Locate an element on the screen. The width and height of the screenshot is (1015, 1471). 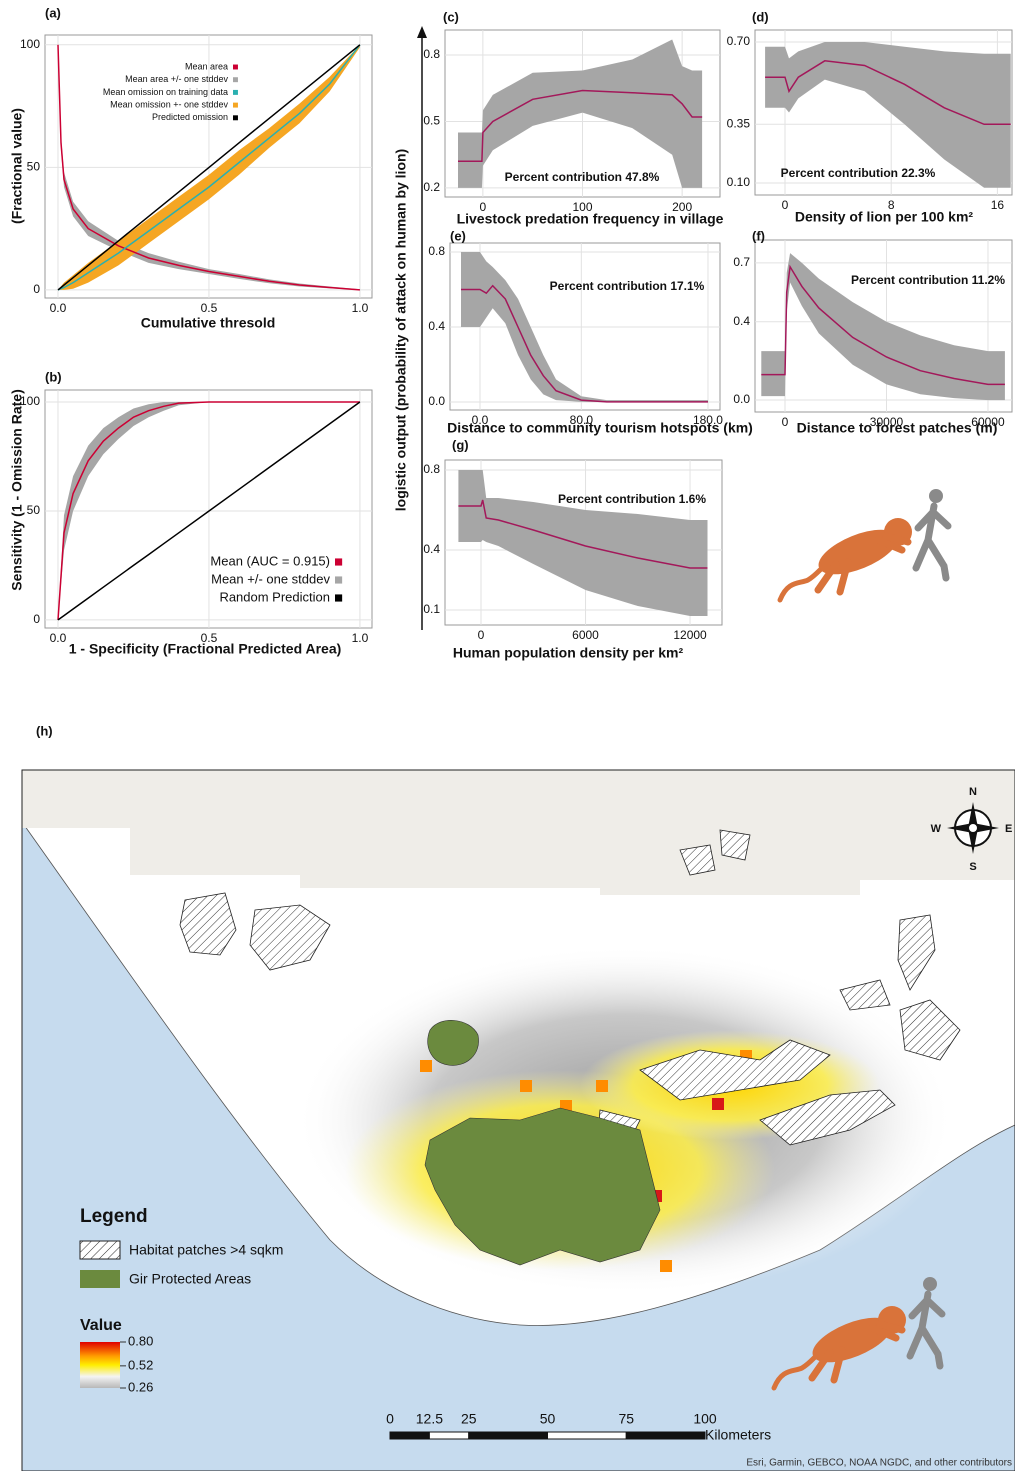
legend-label: Random Prediction is located at coordinates (274, 596).